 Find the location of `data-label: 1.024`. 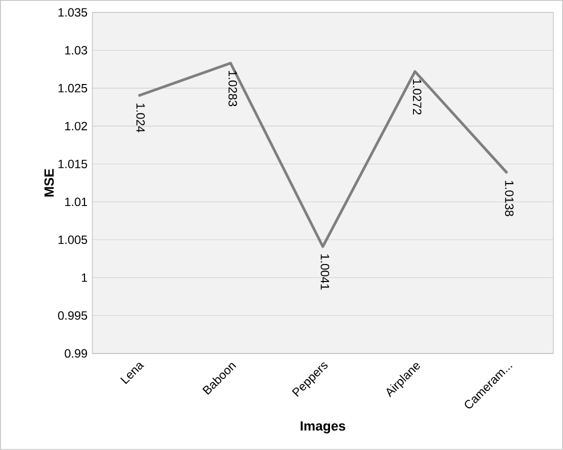

data-label: 1.024 is located at coordinates (140, 118).